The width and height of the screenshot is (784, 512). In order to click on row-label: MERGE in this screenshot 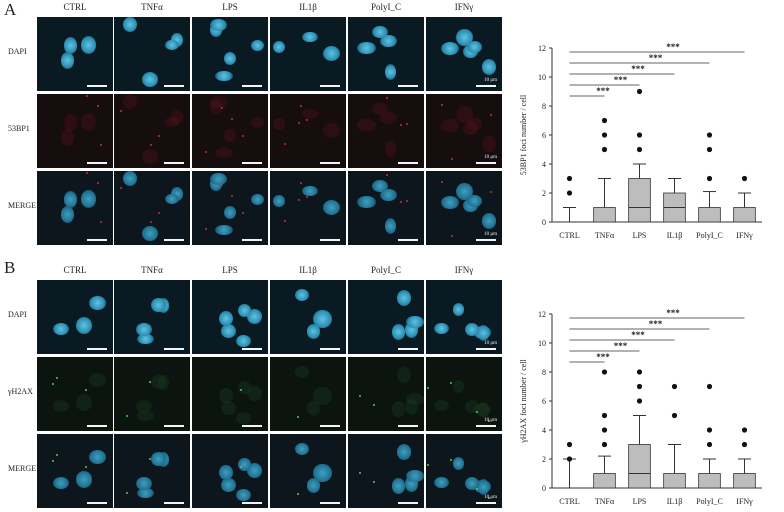, I will do `click(22, 468)`.